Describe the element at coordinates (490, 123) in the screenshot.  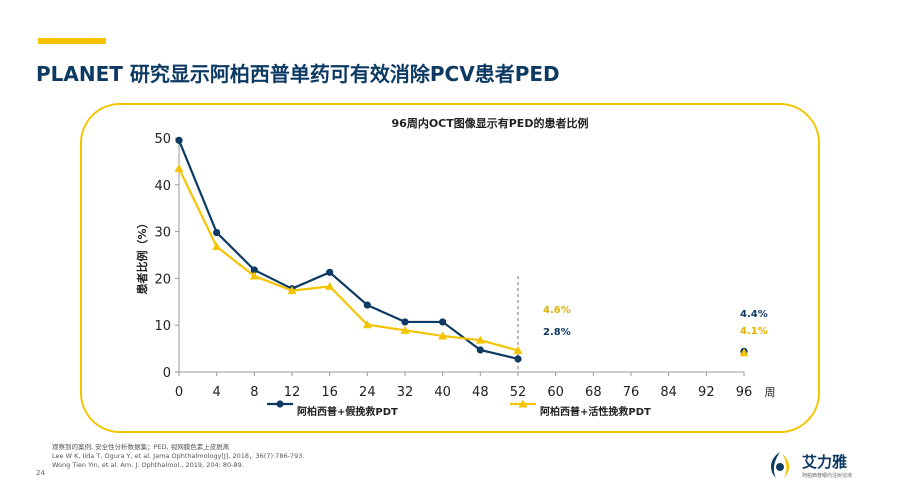
I see `chart-title: 96周内OCT图像显示有PED的患者比例` at that location.